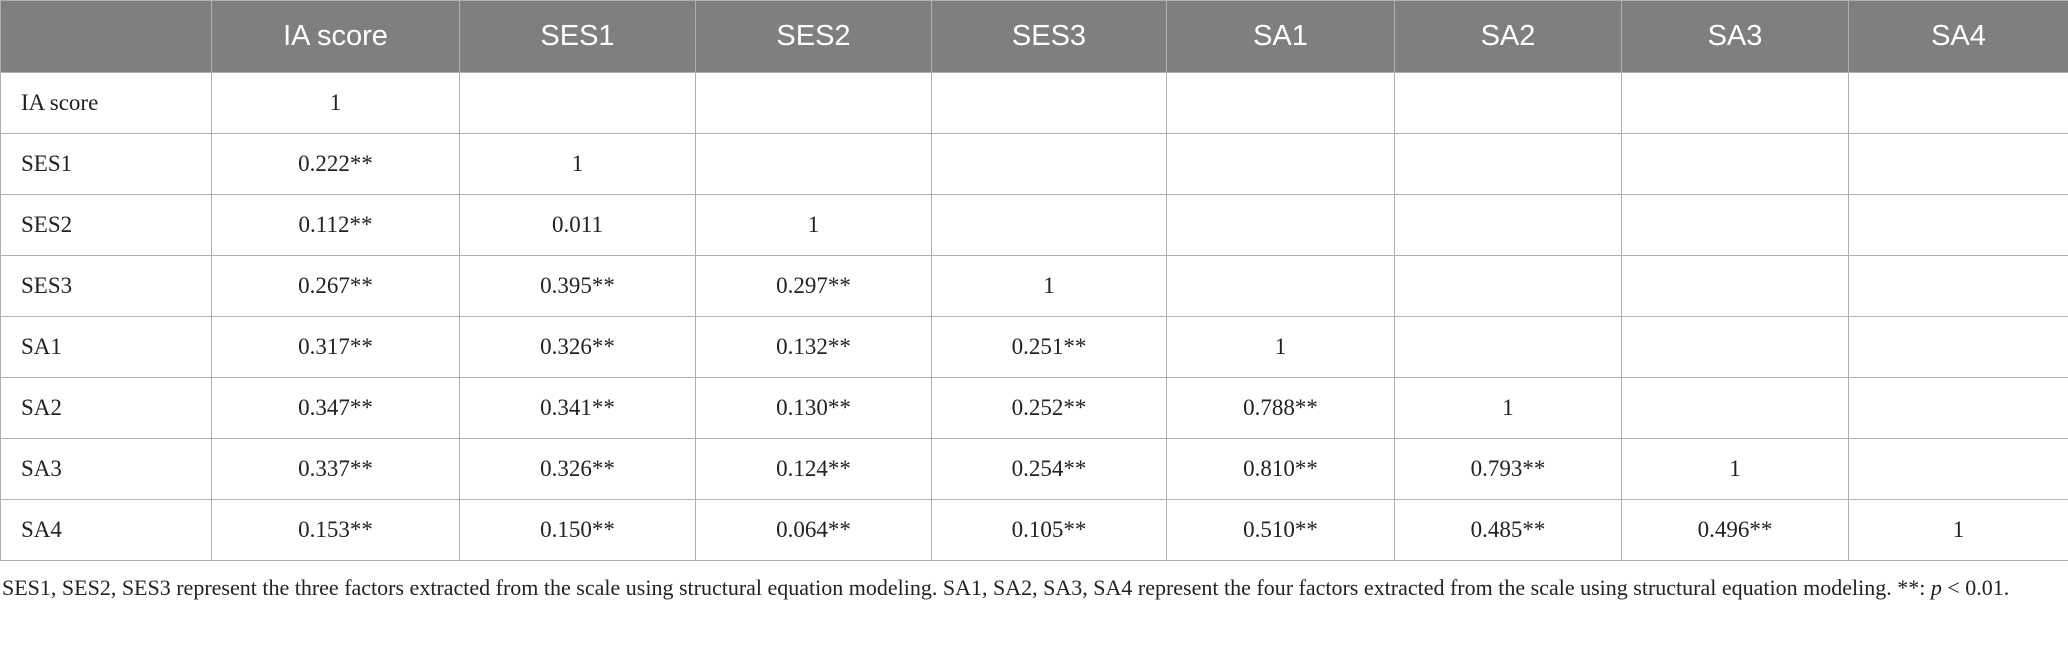 This screenshot has height=660, width=2068. I want to click on table-cell: 0.252**, so click(1049, 408).